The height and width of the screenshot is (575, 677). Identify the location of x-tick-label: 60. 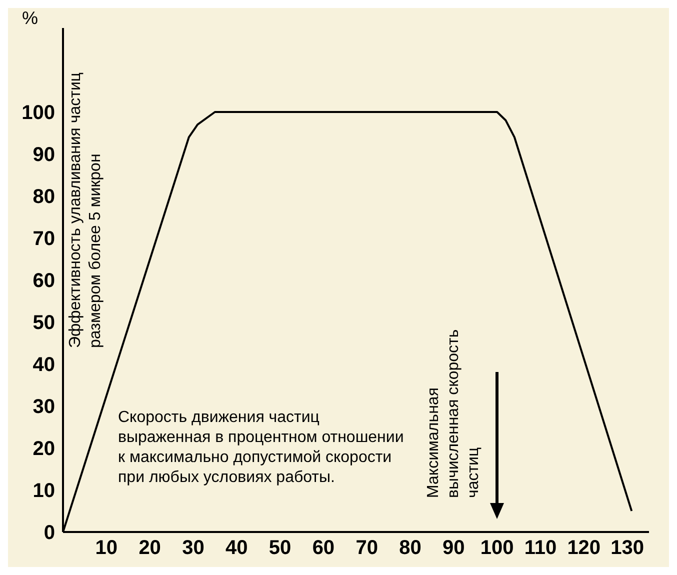
(323, 548).